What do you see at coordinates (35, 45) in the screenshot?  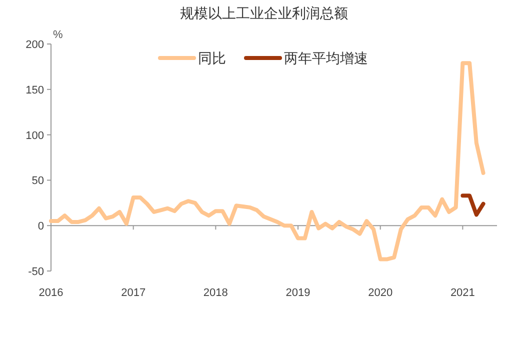 I see `y-tick-label: 200` at bounding box center [35, 45].